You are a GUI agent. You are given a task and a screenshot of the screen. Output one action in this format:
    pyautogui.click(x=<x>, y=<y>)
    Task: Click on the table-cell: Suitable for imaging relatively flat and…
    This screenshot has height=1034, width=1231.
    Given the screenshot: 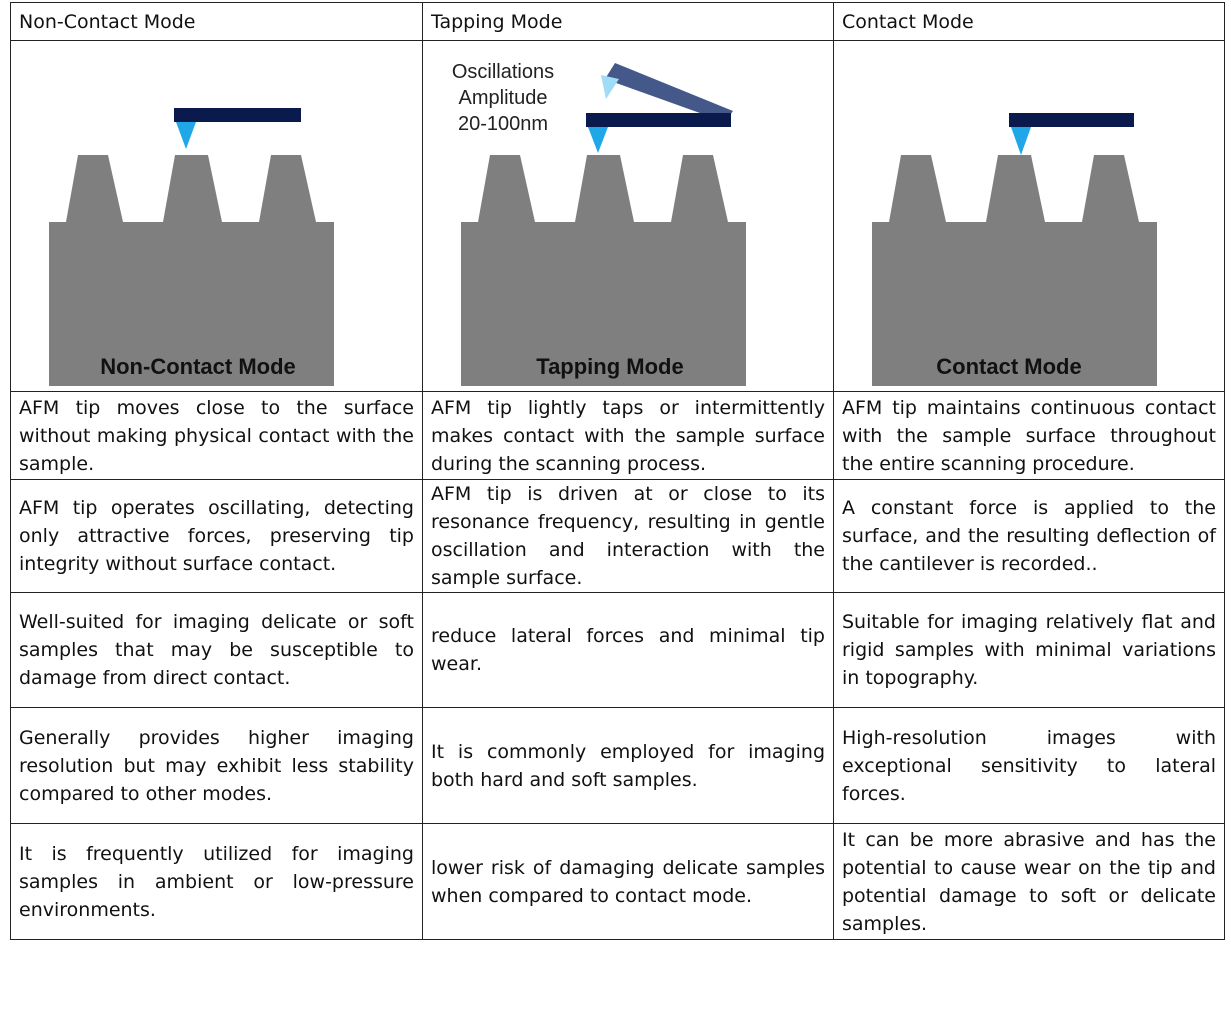 What is the action you would take?
    pyautogui.click(x=1029, y=650)
    